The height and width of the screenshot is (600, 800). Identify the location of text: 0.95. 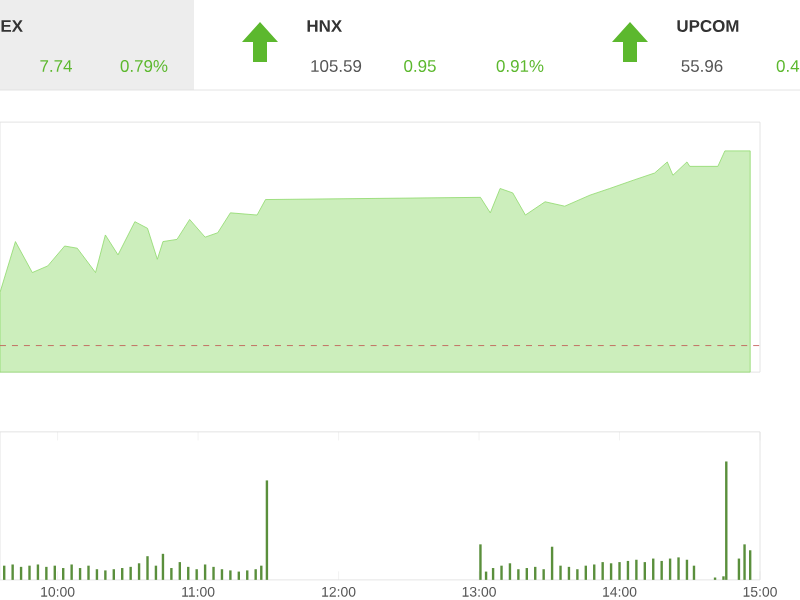
(420, 66).